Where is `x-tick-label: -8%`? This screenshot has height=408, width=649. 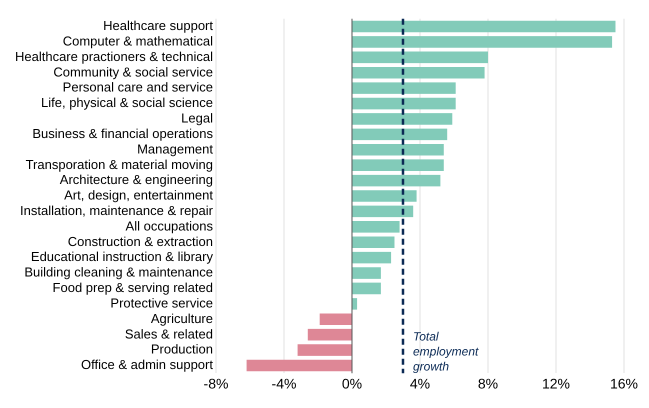 x-tick-label: -8% is located at coordinates (216, 383).